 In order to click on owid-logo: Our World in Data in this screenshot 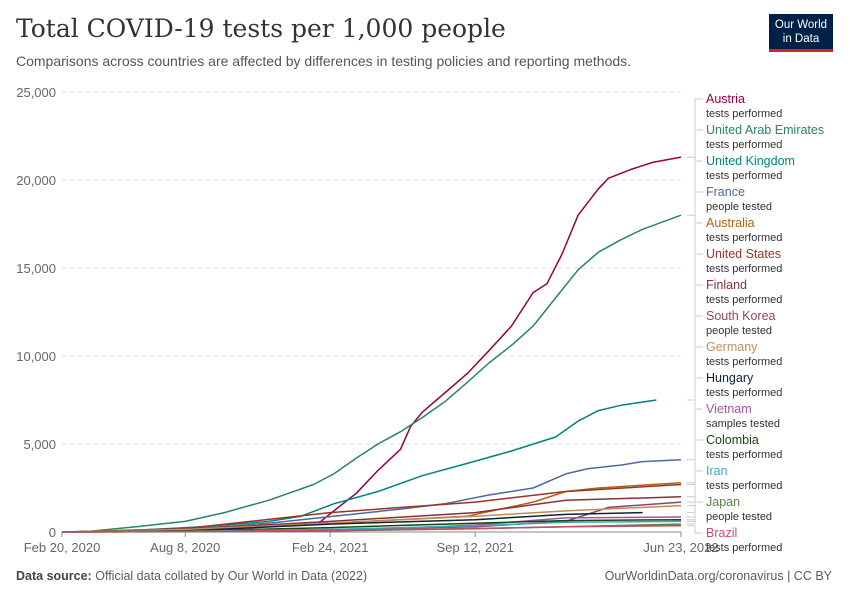, I will do `click(801, 33)`.